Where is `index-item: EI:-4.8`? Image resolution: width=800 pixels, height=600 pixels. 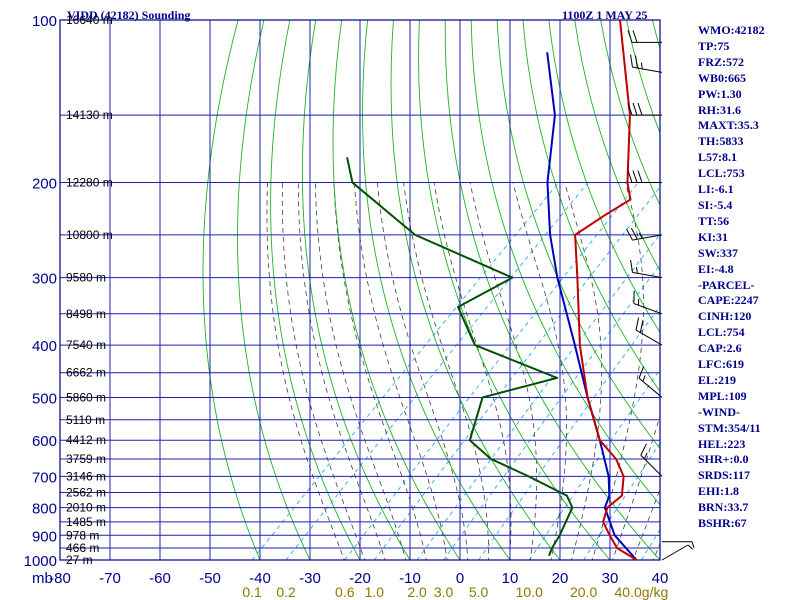
index-item: EI:-4.8 is located at coordinates (716, 268).